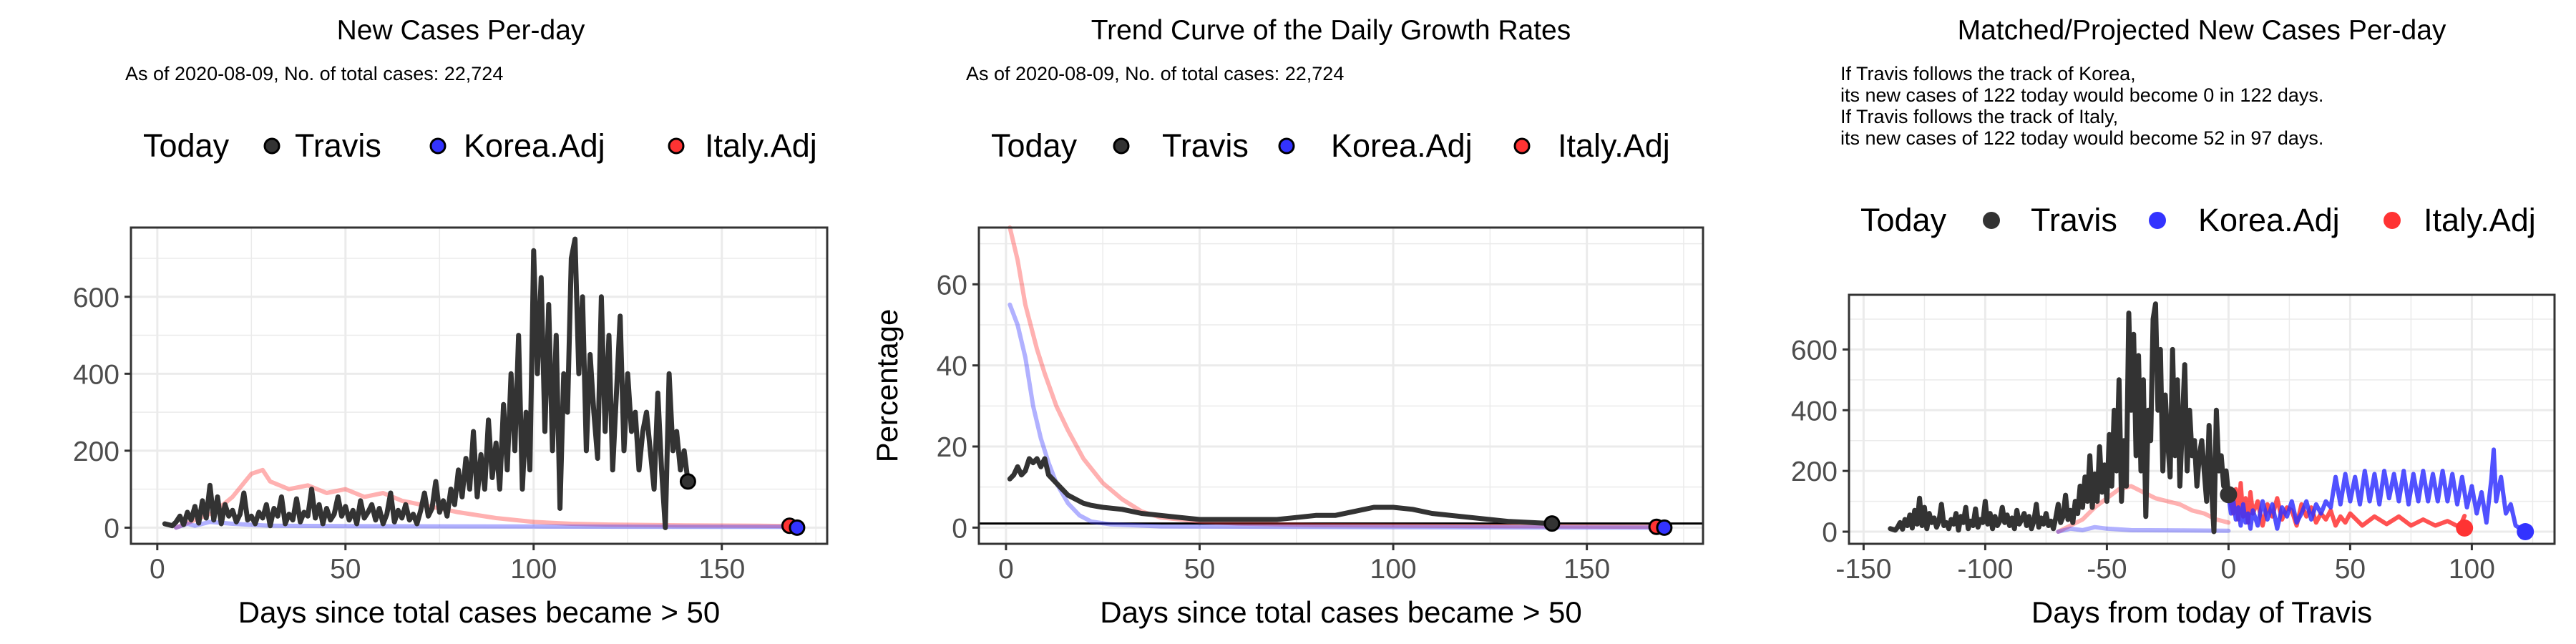  Describe the element at coordinates (2202, 30) in the screenshot. I see `chart-title: Matched/Projected New Cases Per-day` at that location.